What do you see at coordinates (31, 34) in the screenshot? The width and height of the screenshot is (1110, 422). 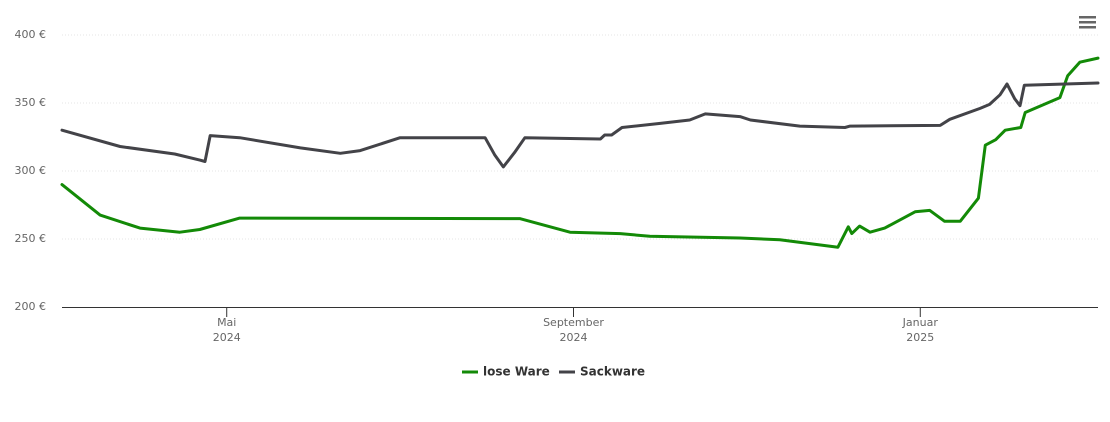 I see `y-tick-label: 400 €` at bounding box center [31, 34].